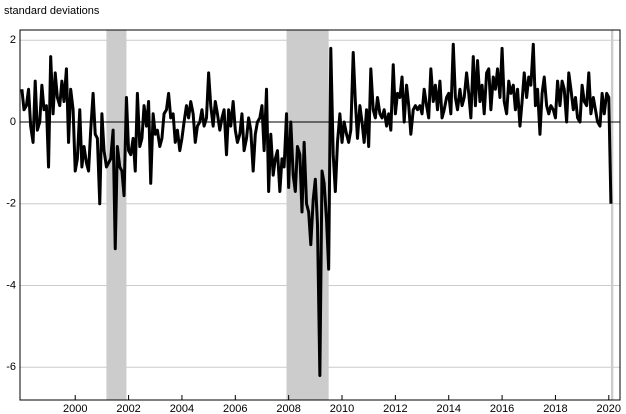 The height and width of the screenshot is (414, 626). What do you see at coordinates (612, 215) in the screenshot?
I see `recession-band` at bounding box center [612, 215].